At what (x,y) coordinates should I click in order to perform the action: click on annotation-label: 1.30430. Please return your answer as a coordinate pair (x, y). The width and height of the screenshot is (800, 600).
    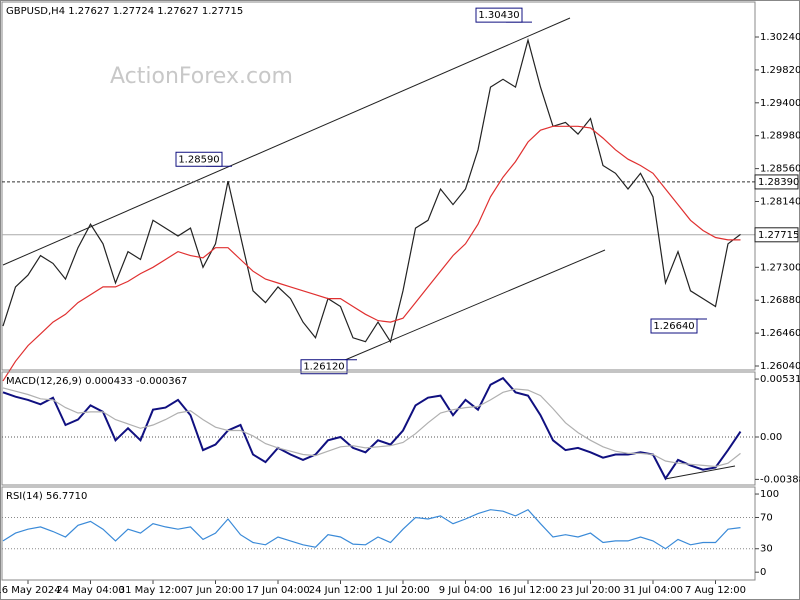
    Looking at the image, I should click on (498, 15).